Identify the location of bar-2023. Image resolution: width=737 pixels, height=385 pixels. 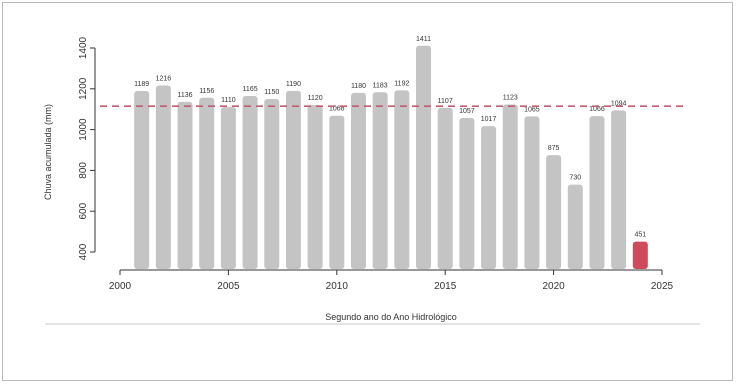
(619, 189).